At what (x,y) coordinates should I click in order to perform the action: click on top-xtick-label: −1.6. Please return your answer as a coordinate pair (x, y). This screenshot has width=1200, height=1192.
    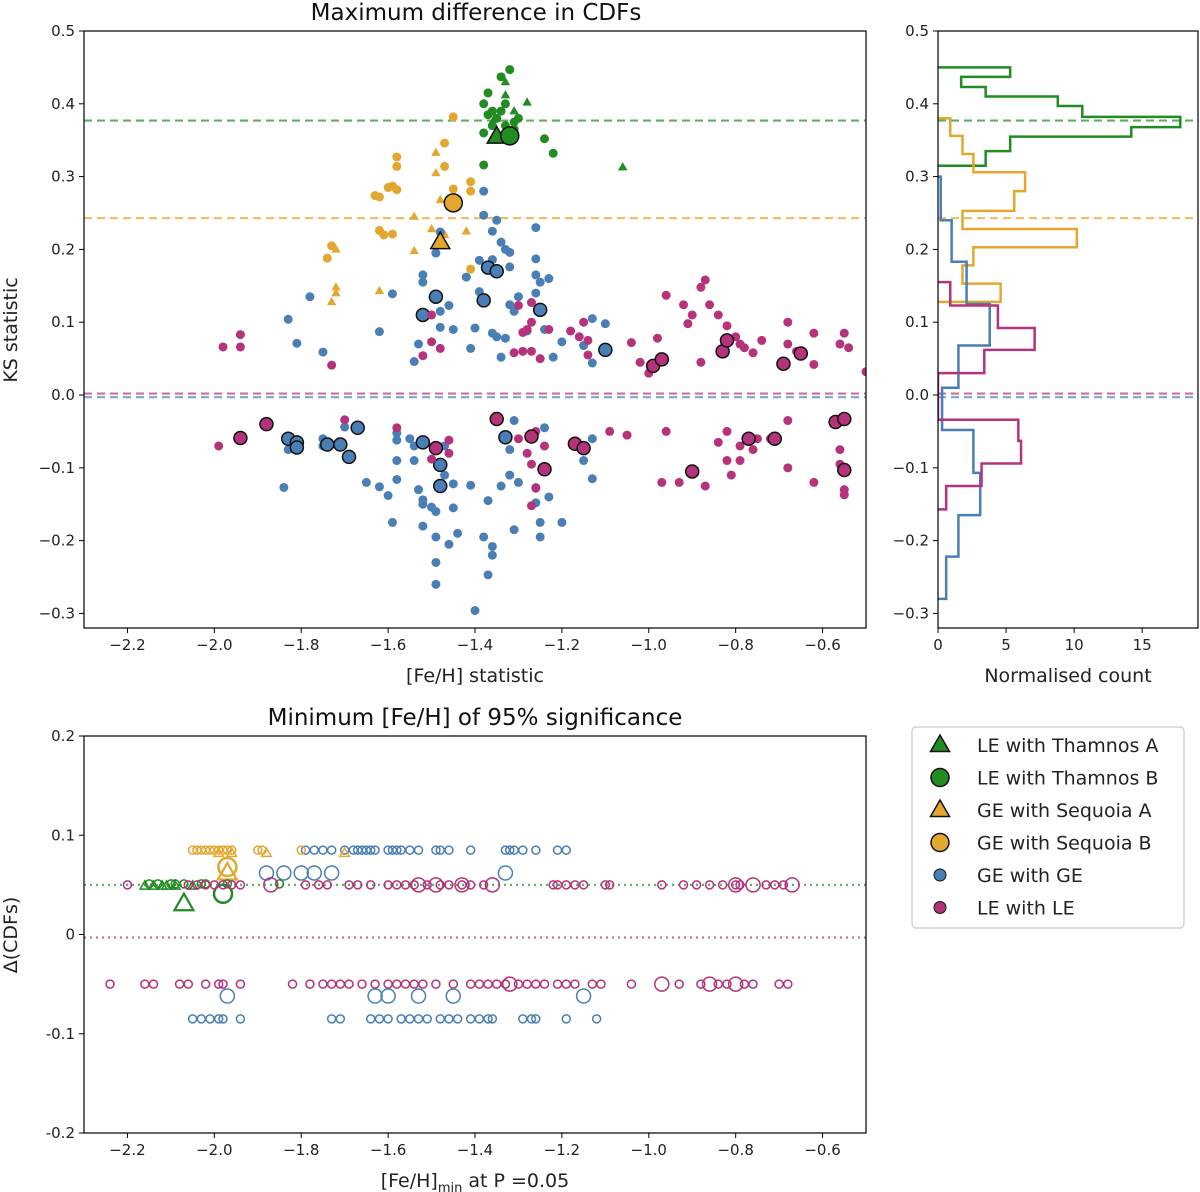
    Looking at the image, I should click on (388, 645).